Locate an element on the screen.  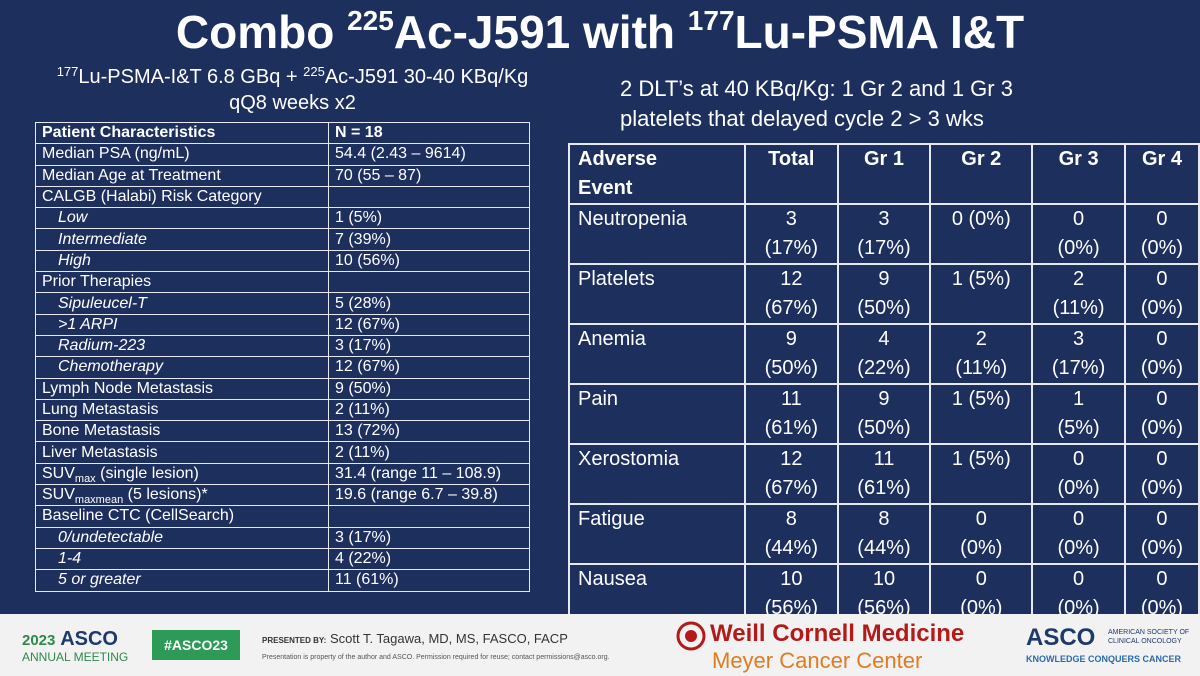
sub-row: Low 1 (5%) is located at coordinates (282, 218).